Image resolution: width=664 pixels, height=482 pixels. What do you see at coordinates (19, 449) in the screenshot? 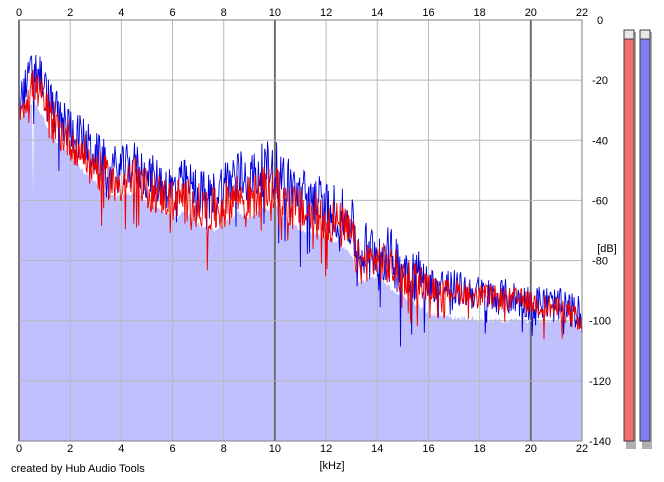
I see `x-tick-label-bottom-0: 0` at bounding box center [19, 449].